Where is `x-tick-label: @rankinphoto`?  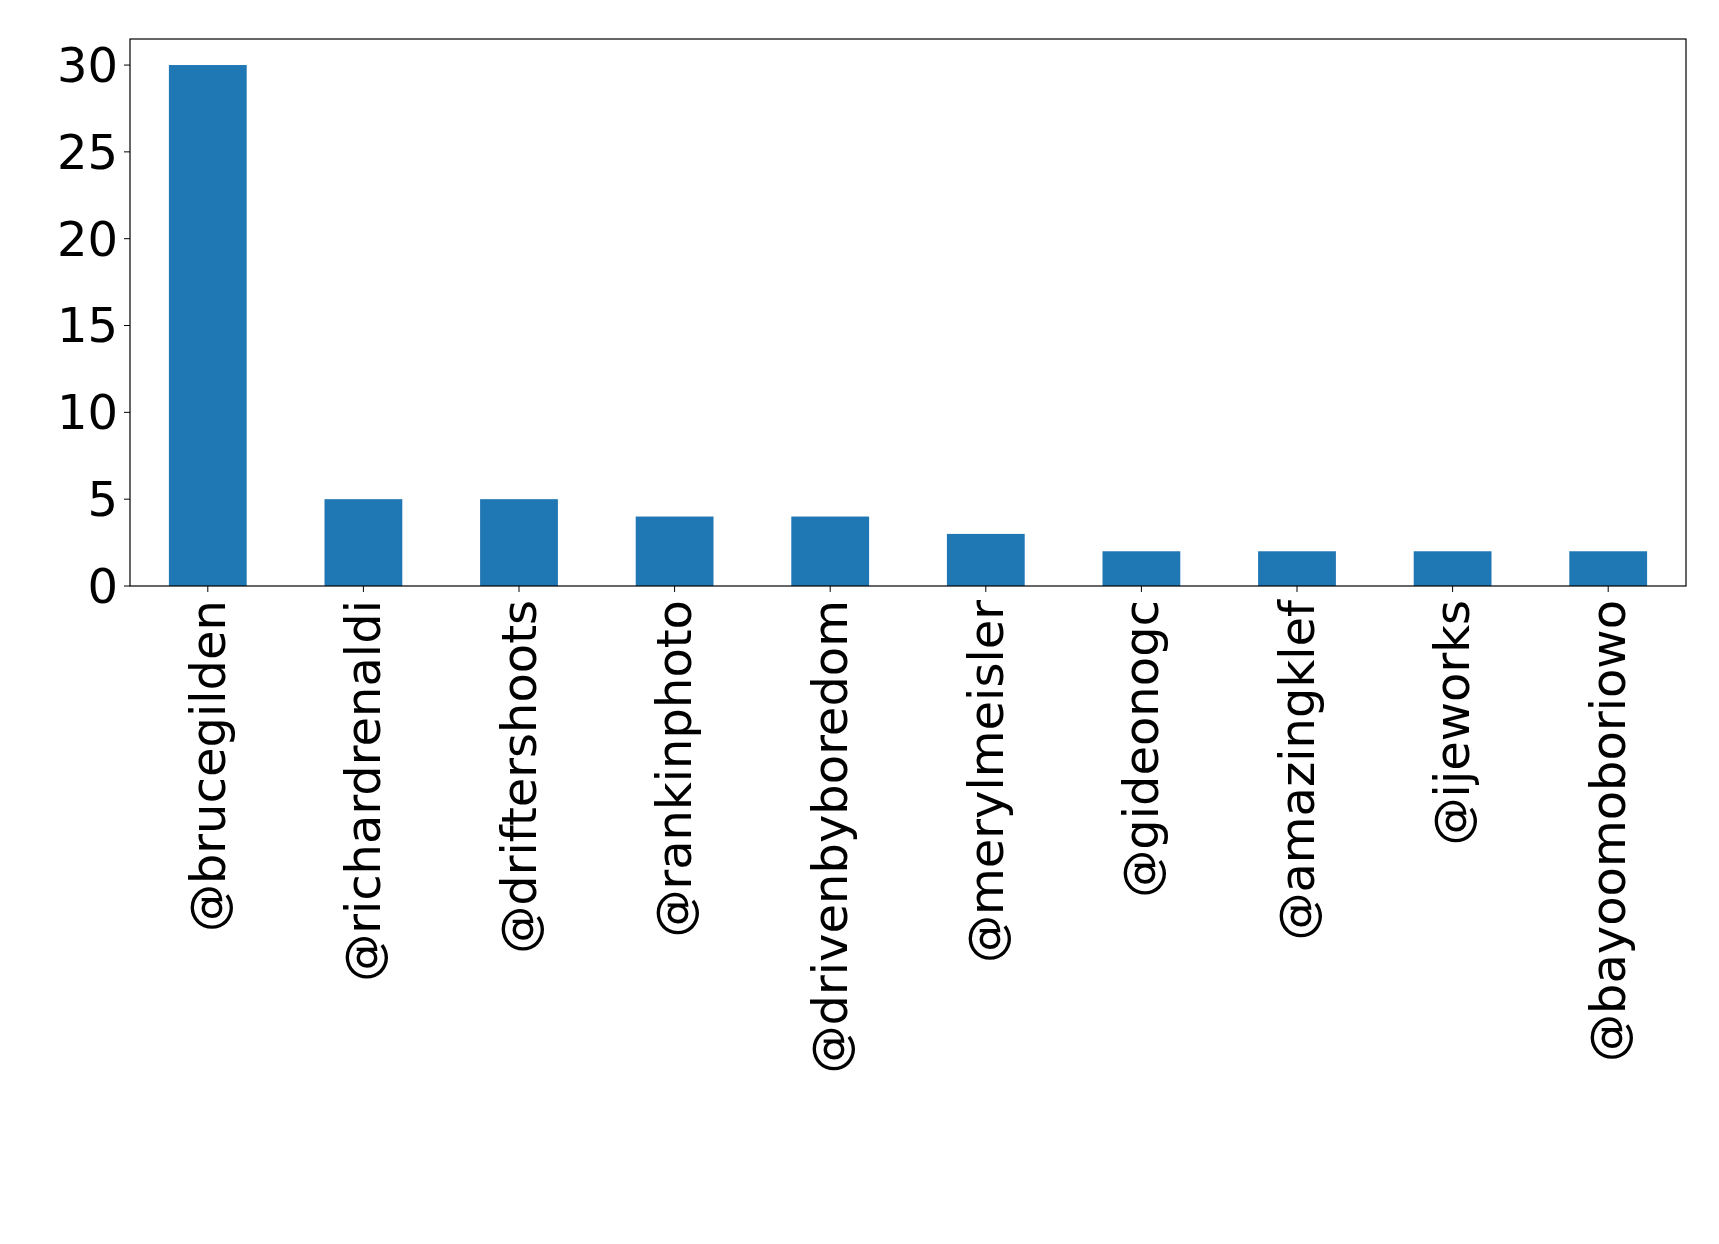 x-tick-label: @rankinphoto is located at coordinates (674, 769).